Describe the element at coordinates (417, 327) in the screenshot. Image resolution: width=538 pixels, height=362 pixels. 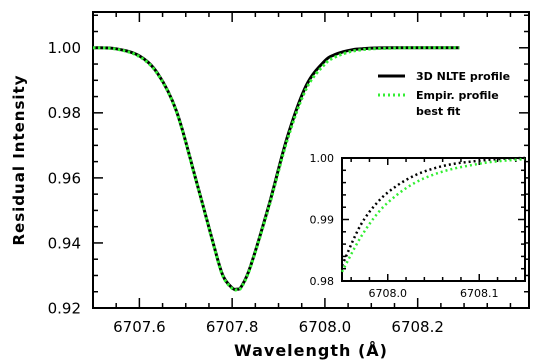
I see `x-tick-label: 6708.2` at that location.